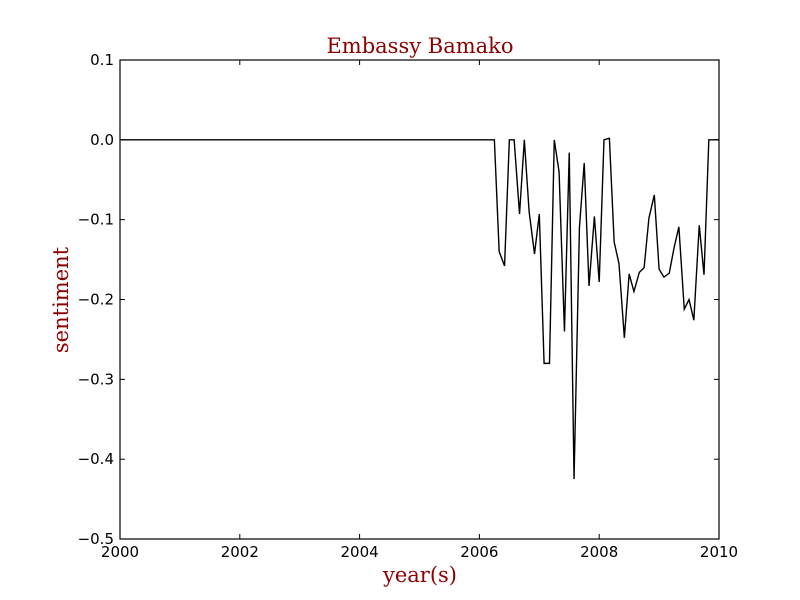 The image size is (800, 600). I want to click on y-axis-label: sentiment, so click(61, 299).